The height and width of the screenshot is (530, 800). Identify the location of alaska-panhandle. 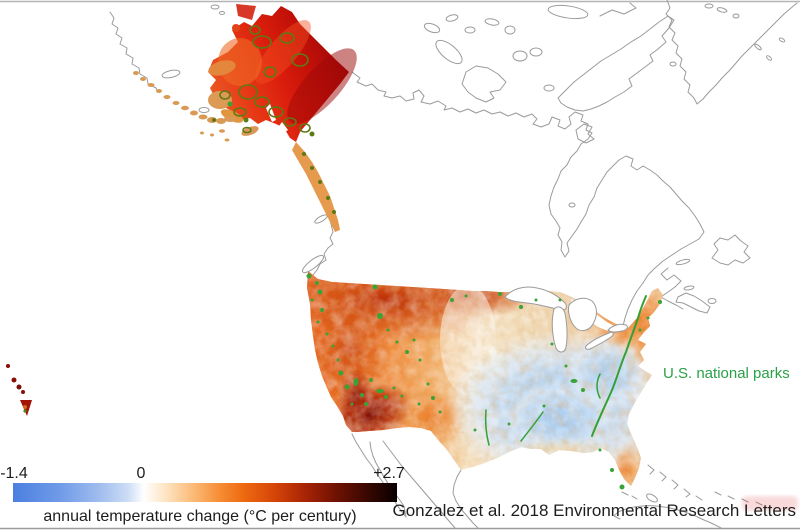
(316, 187).